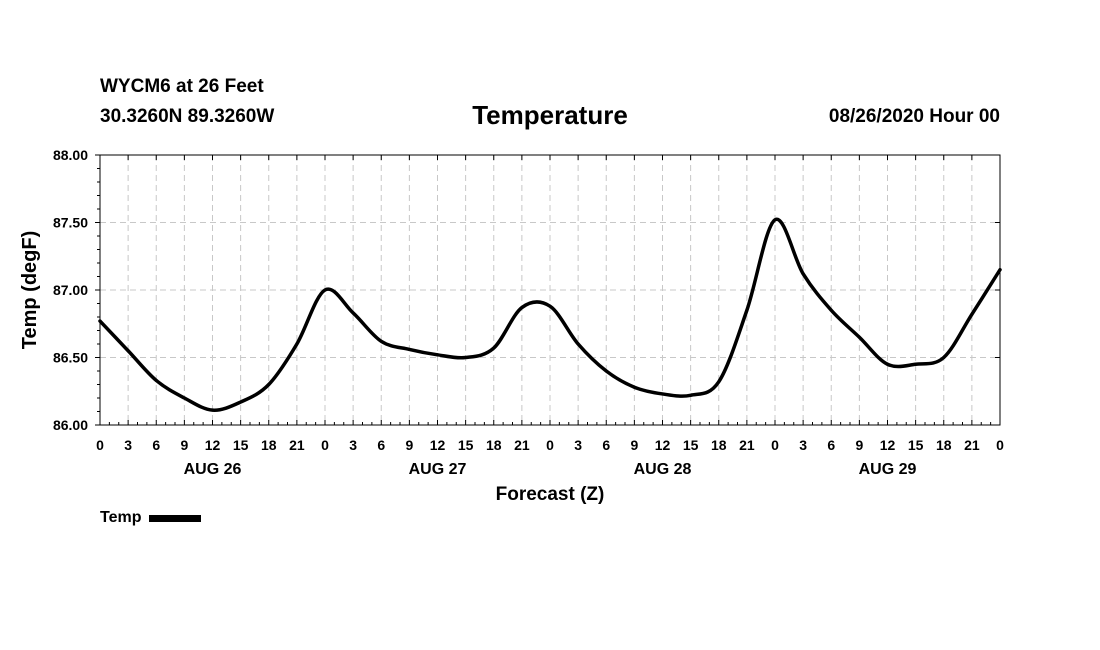 This screenshot has height=650, width=1100. I want to click on y-axis-title: Temp (degF), so click(30, 290).